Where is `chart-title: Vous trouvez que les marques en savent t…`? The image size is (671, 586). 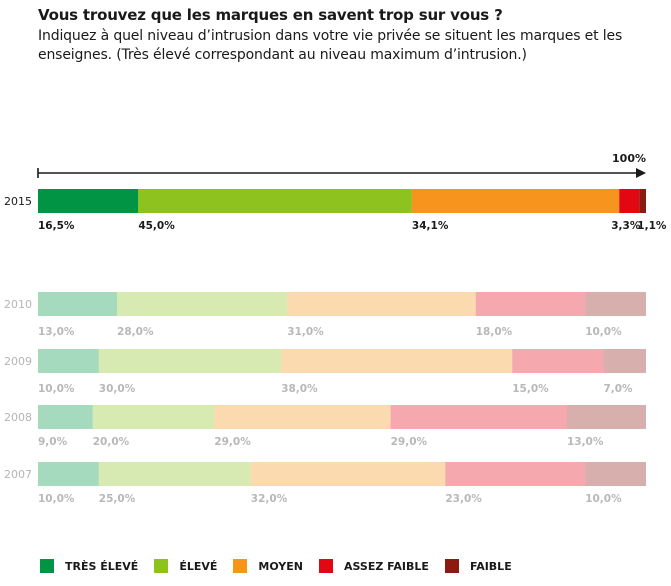 chart-title: Vous trouvez que les marques en savent t… is located at coordinates (270, 15).